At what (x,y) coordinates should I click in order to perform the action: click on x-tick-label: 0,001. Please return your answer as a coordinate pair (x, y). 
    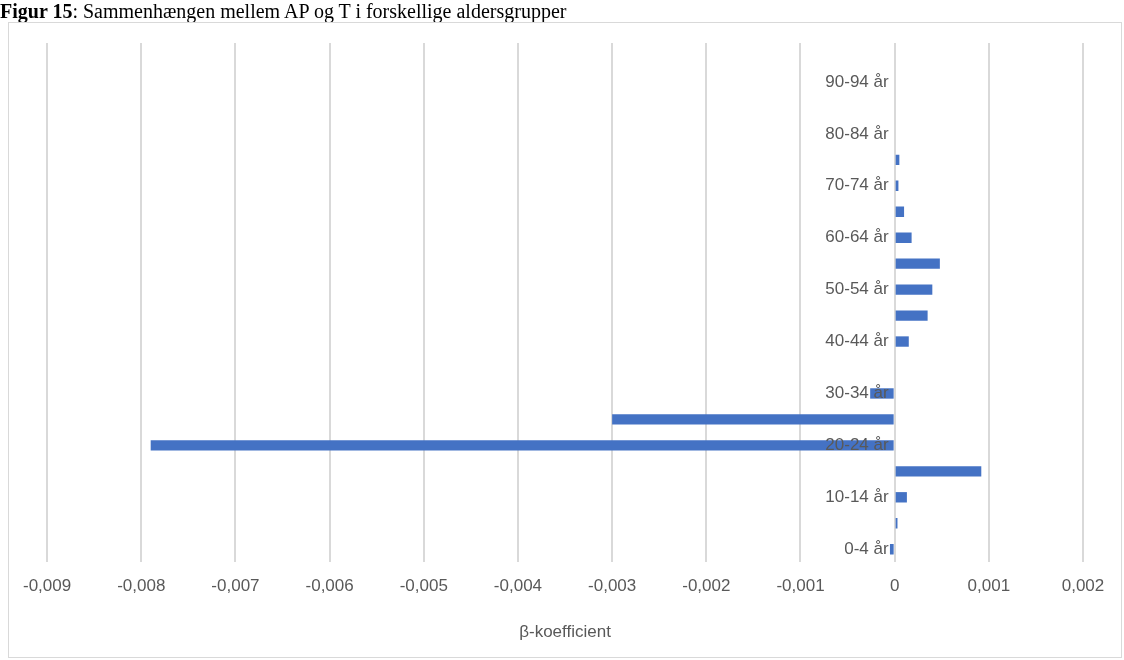
    Looking at the image, I should click on (989, 586).